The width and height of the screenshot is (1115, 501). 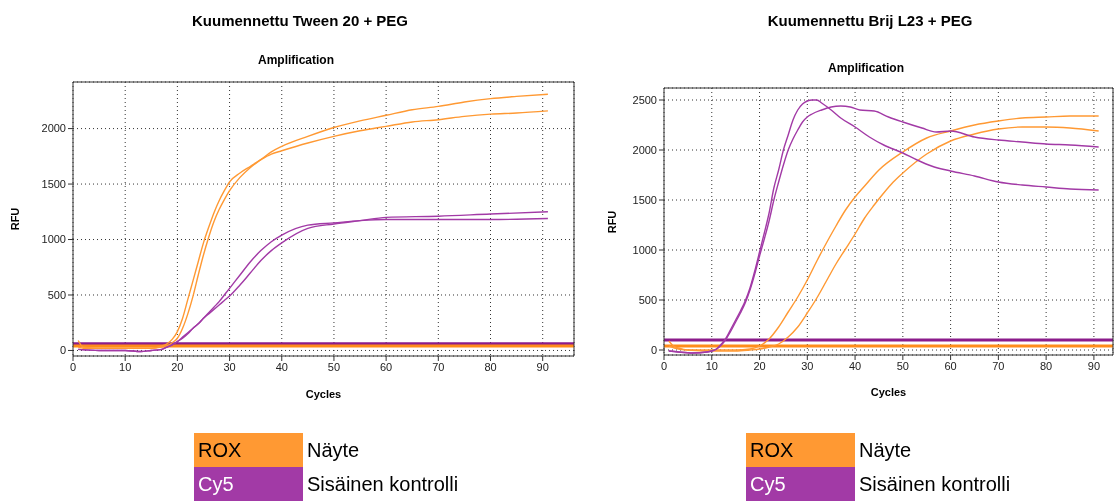 I want to click on chart-title: Kuumennettu Brij L23 + PEG, so click(x=870, y=20).